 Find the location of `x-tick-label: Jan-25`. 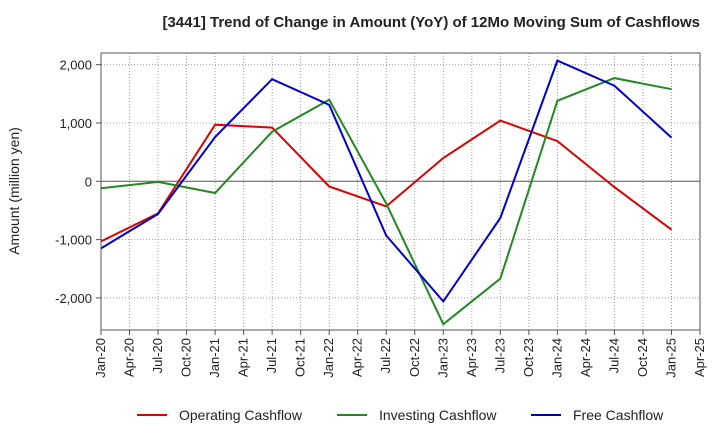

x-tick-label: Jan-25 is located at coordinates (670, 358).